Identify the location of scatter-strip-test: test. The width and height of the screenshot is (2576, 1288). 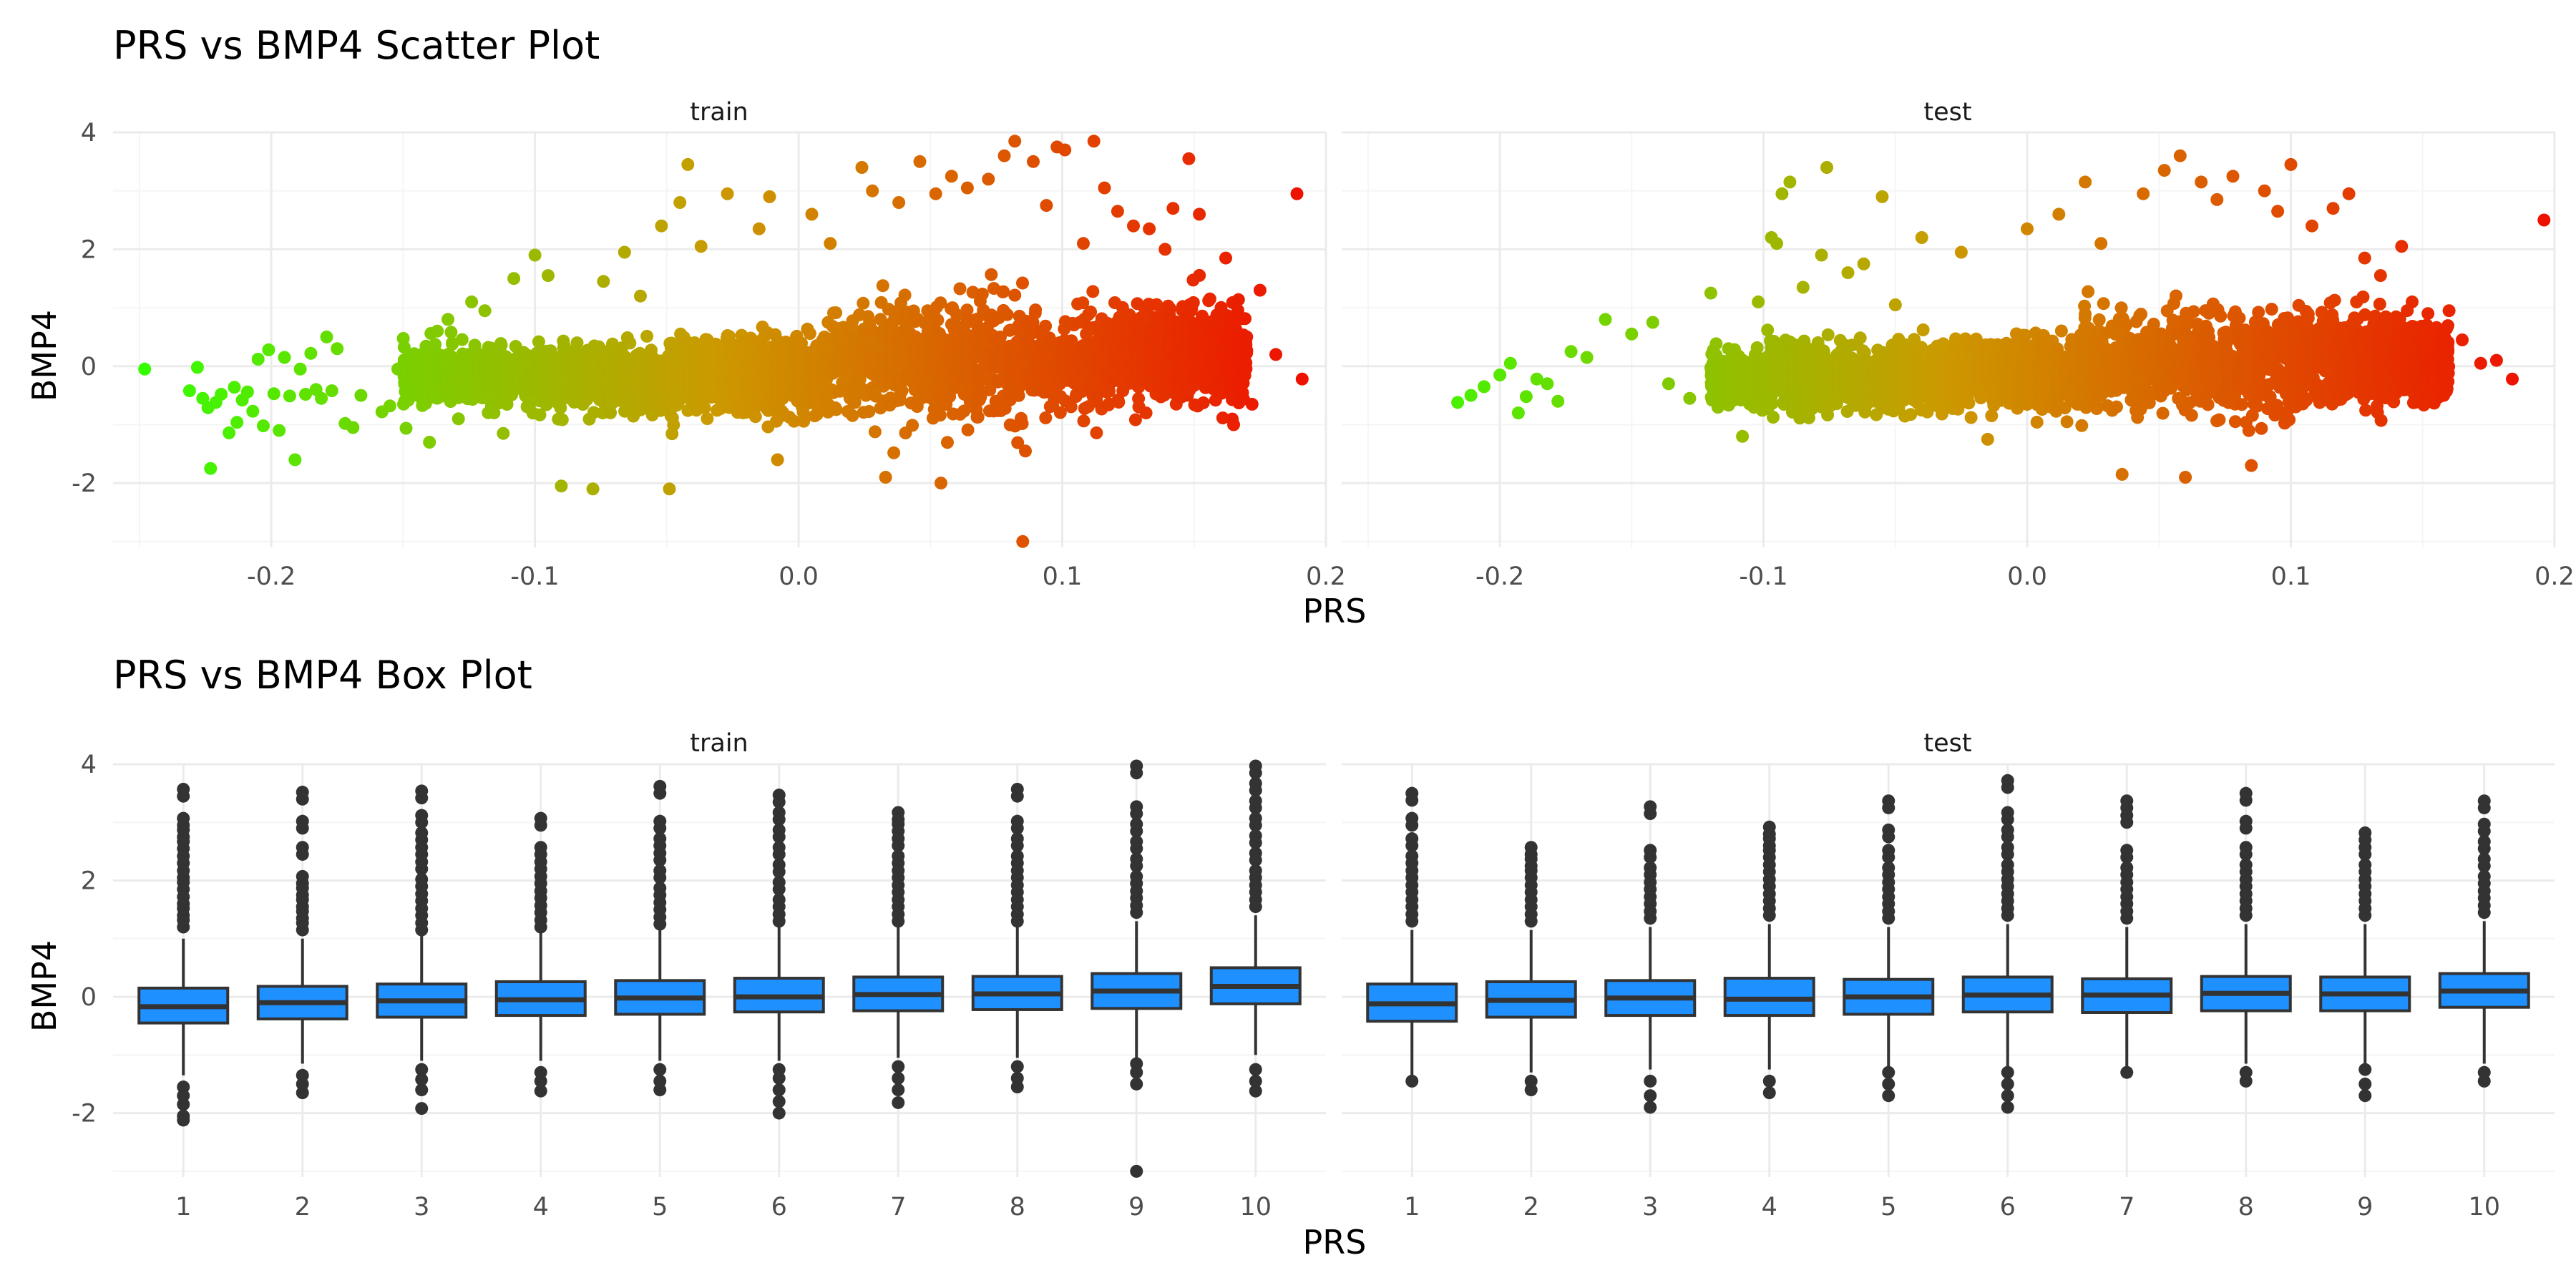
(1947, 112).